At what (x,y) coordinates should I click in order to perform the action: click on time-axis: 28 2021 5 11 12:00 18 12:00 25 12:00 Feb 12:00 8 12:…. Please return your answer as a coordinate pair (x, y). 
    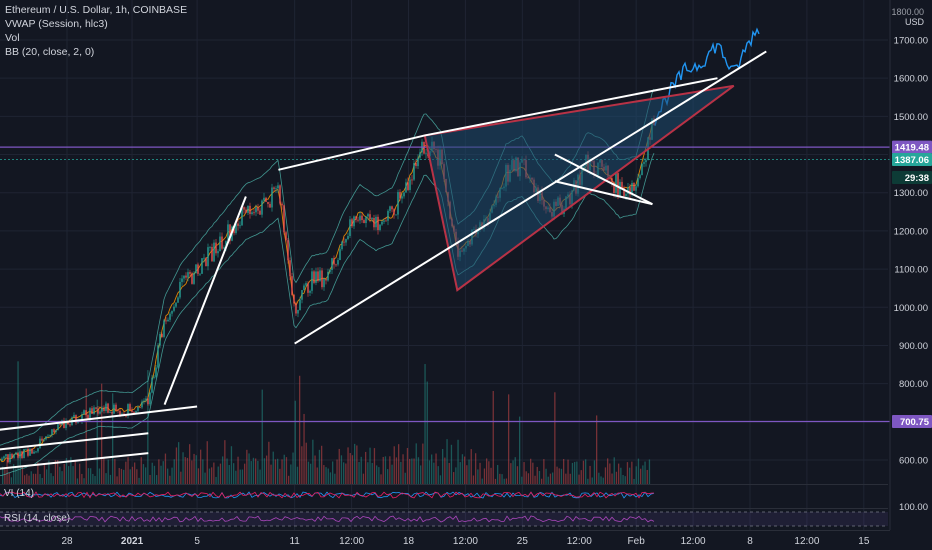
    Looking at the image, I should click on (445, 539).